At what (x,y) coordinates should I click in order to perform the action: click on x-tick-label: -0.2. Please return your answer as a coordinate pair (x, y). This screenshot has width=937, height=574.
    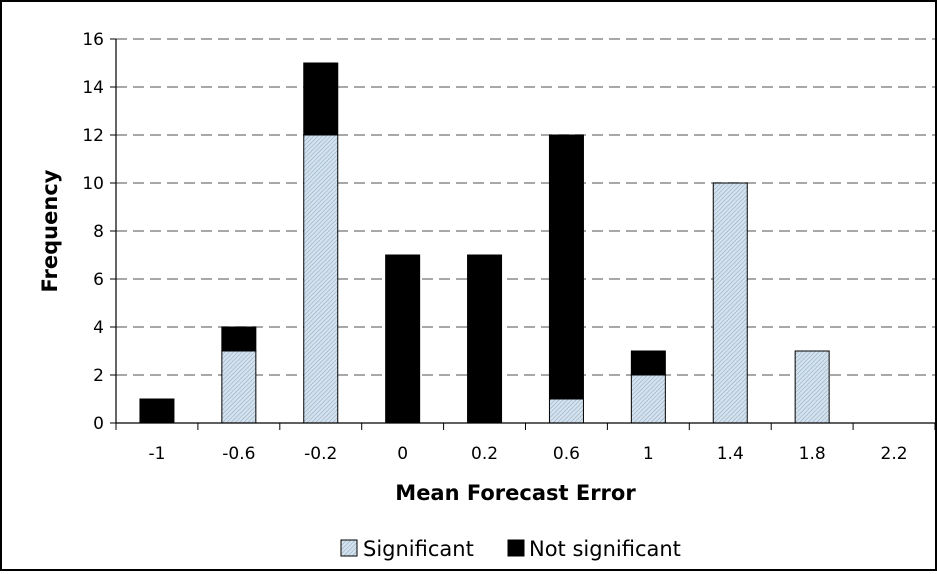
    Looking at the image, I should click on (320, 454).